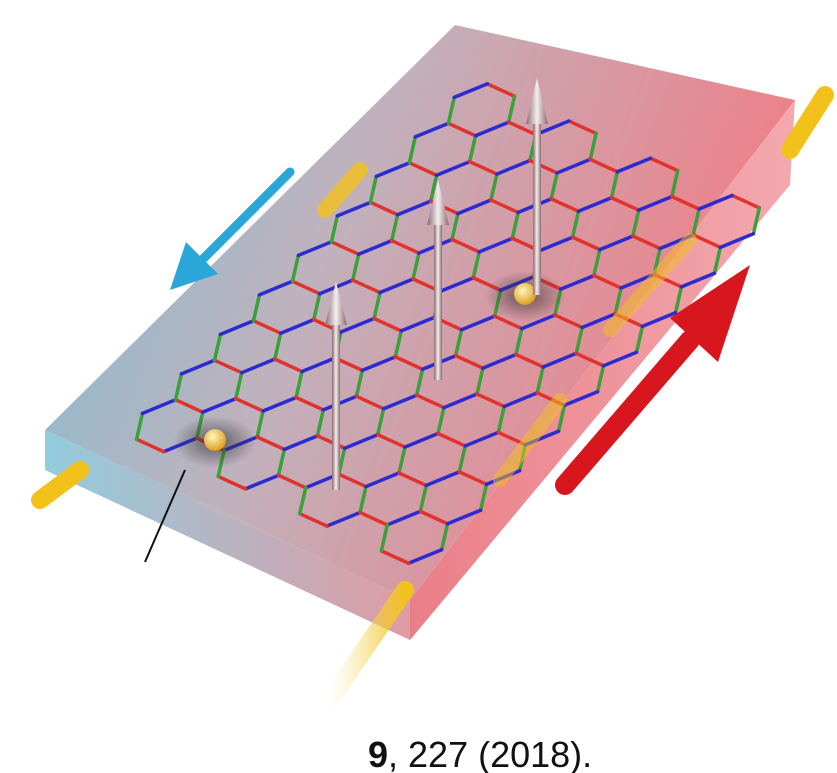 The image size is (837, 773). I want to click on red-arrow-shaft, so click(627, 412).